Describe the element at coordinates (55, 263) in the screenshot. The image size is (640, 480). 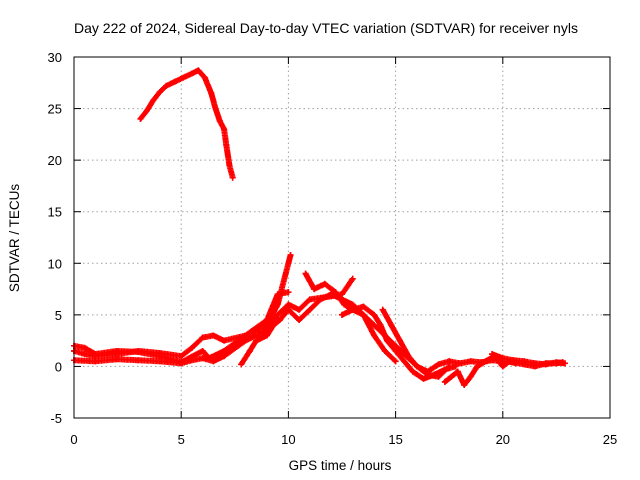
I see `y-tick-label: 10` at that location.